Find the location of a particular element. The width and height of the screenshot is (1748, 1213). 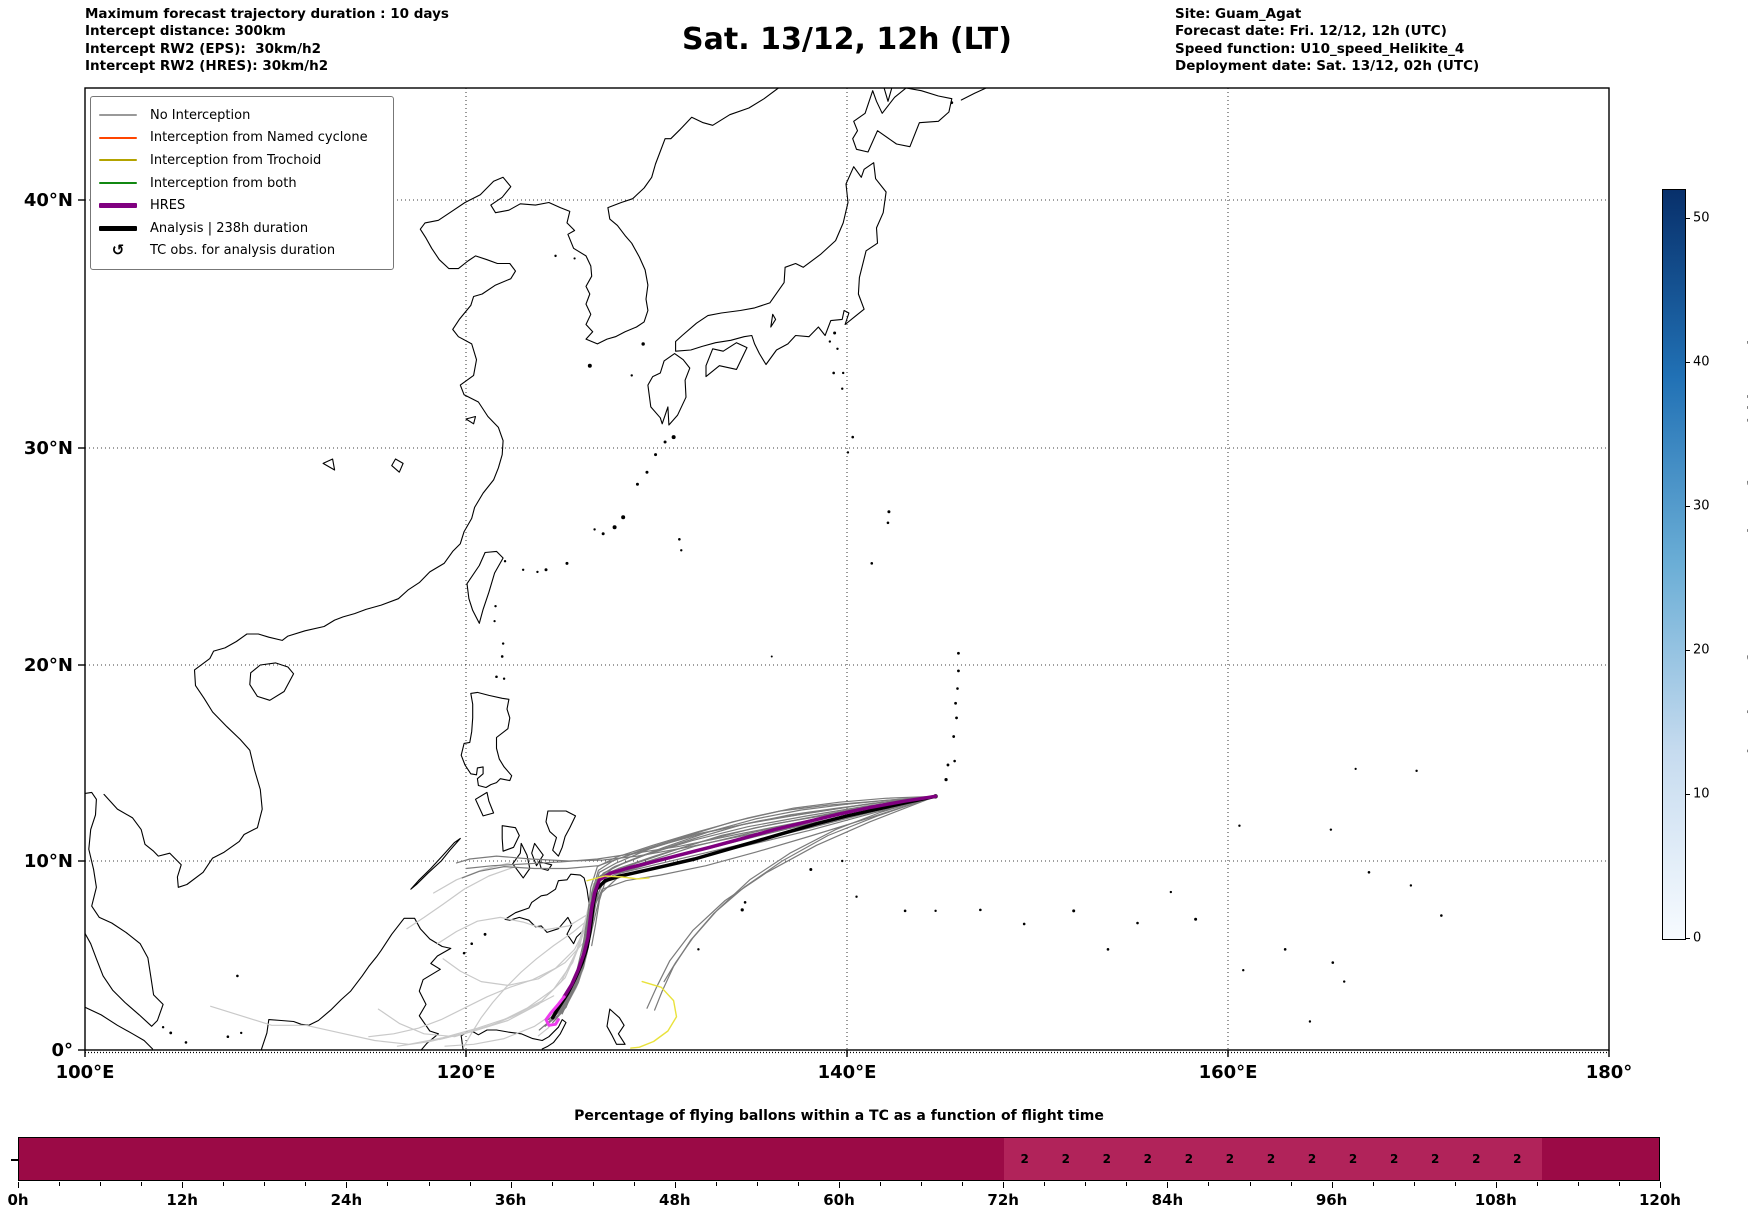

xtick-label-100: 100°E is located at coordinates (85, 1072).